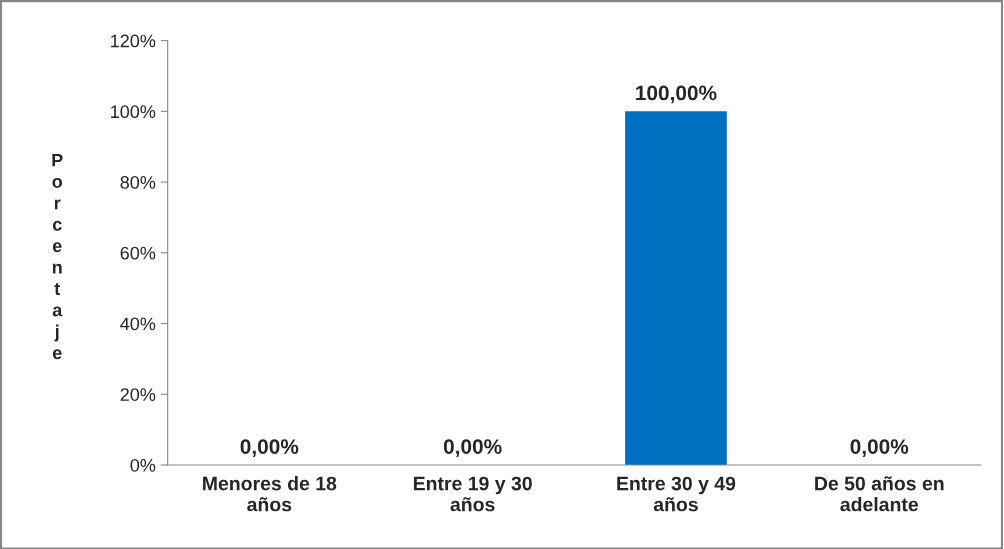 The width and height of the screenshot is (1004, 549). I want to click on y-tick-label: 80%, so click(138, 182).